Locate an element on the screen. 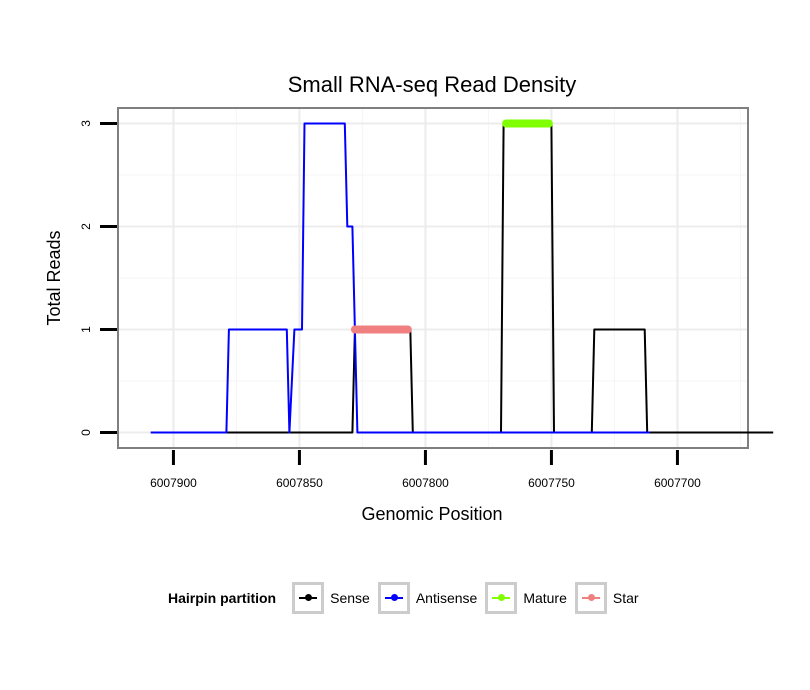 This screenshot has height=690, width=810. legend-key-mature is located at coordinates (501, 598).